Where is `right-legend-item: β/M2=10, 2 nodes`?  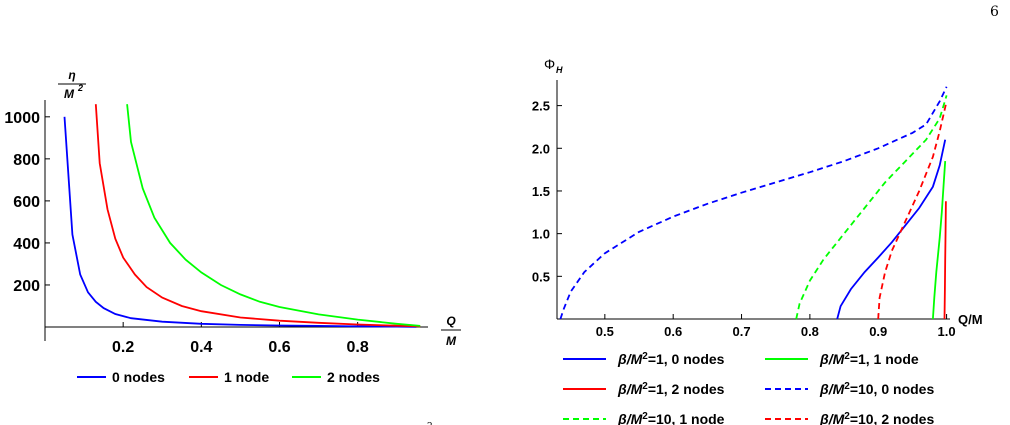
right-legend-item: β/M2=10, 2 nodes is located at coordinates (849, 418).